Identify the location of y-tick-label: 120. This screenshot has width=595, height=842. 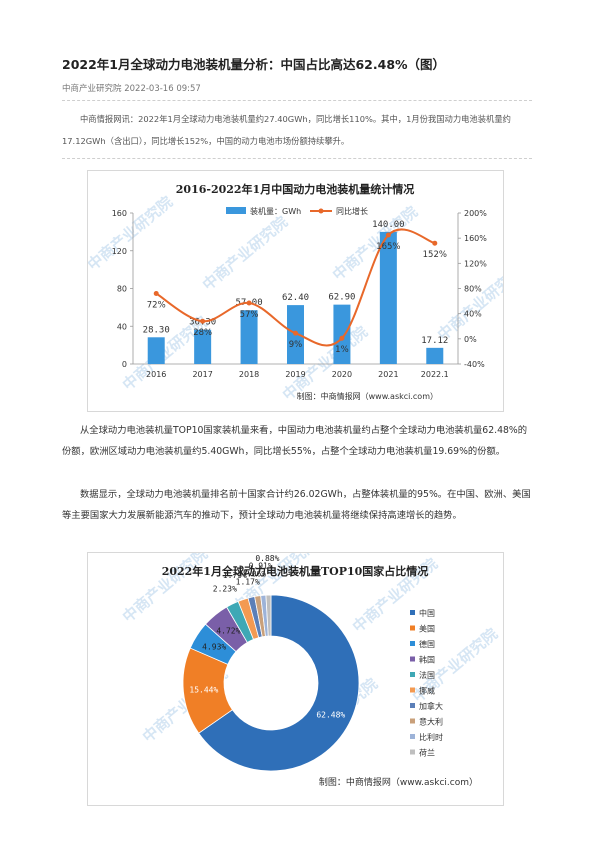
(119, 251).